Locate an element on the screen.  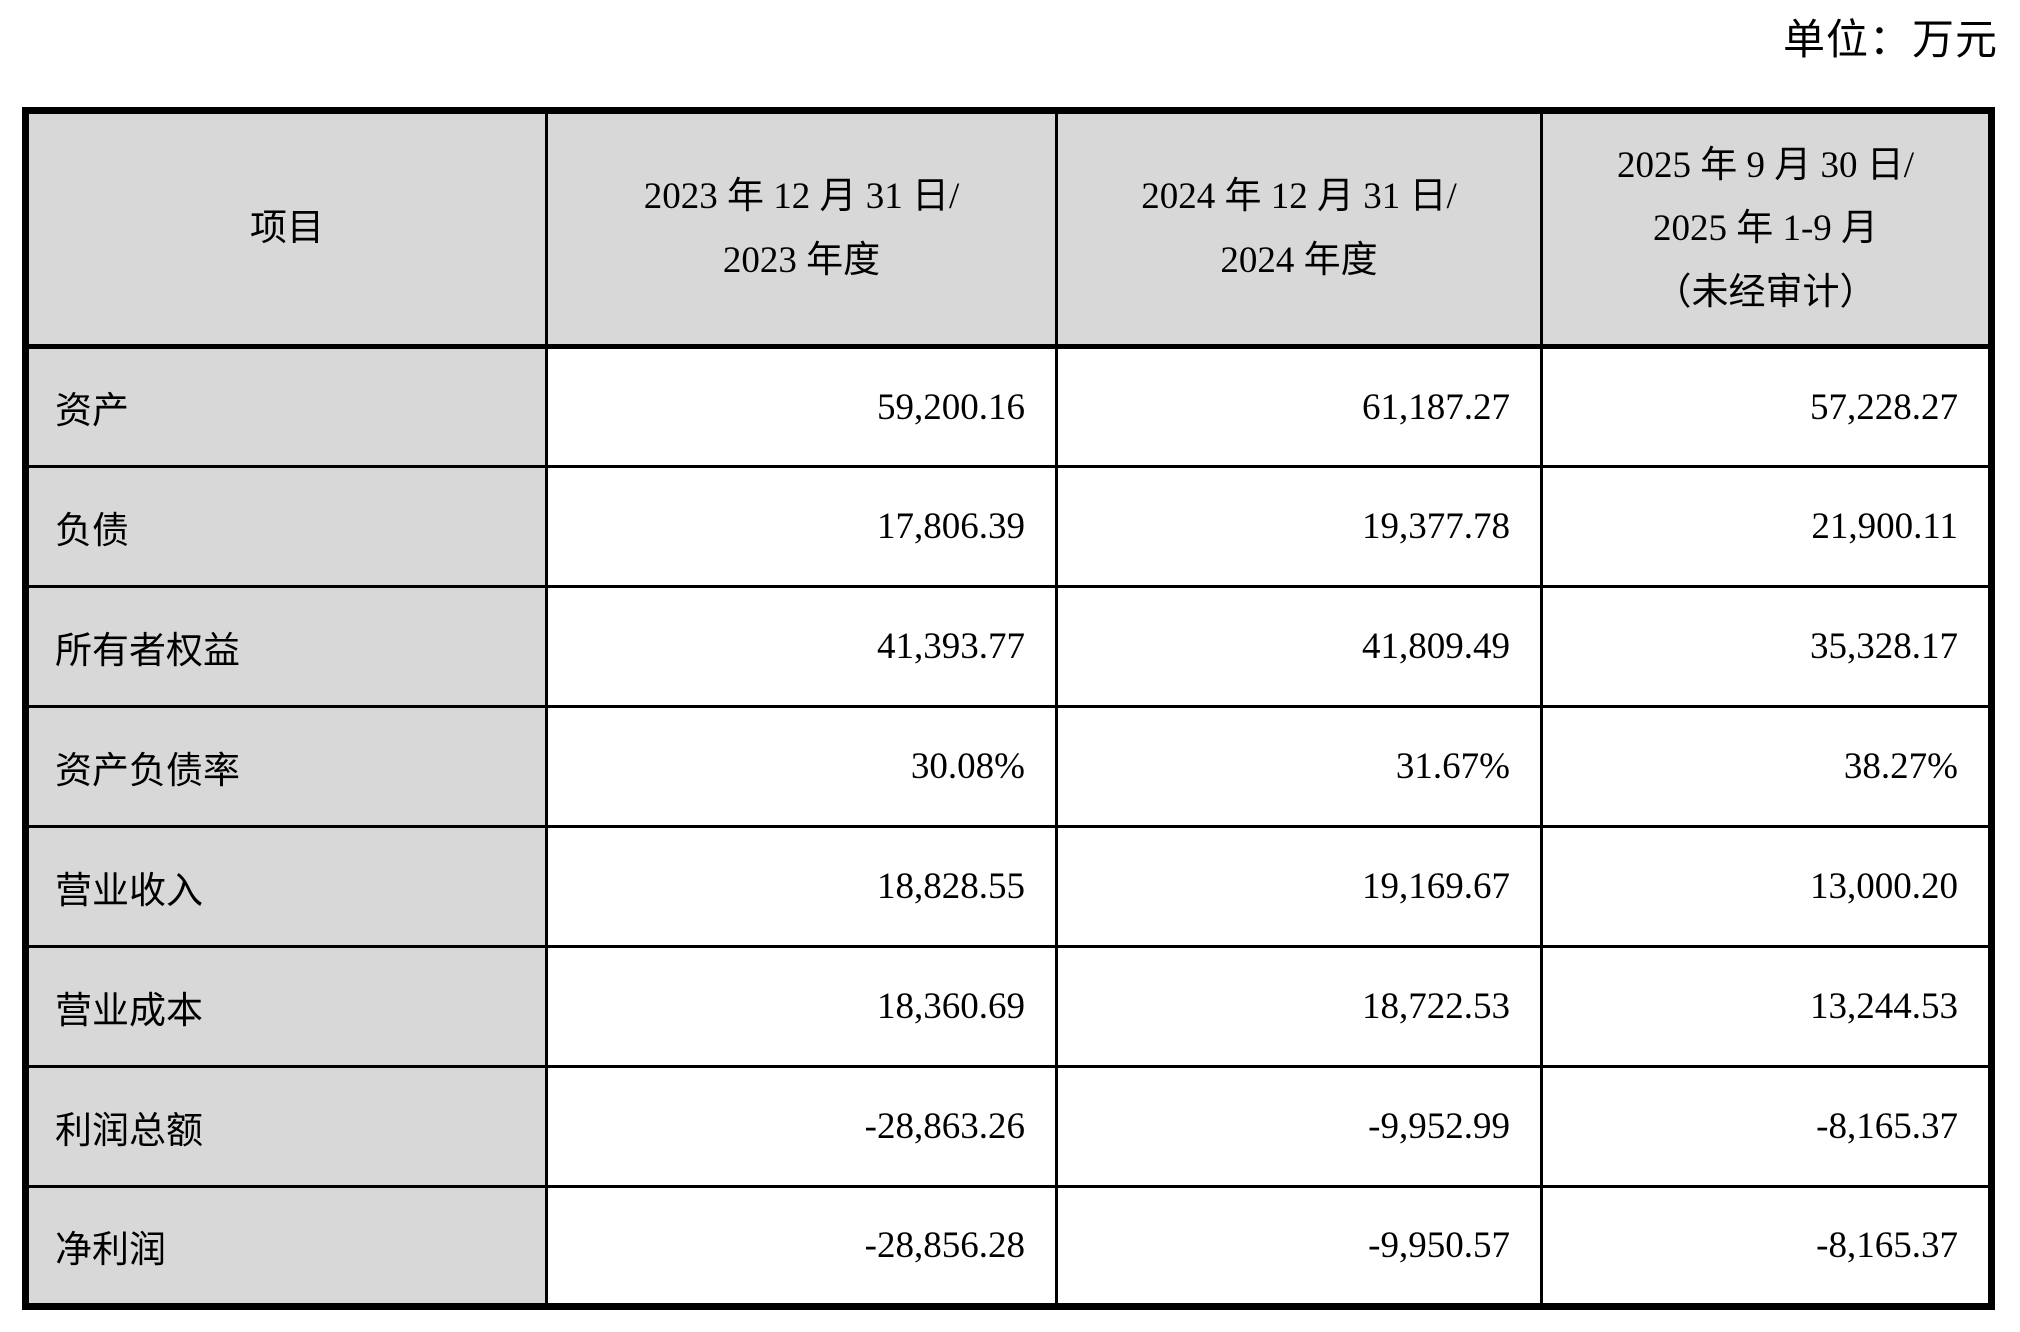
column-header-2023: 2023 年 12 月 31 日/ 2023 年度 is located at coordinates (801, 229).